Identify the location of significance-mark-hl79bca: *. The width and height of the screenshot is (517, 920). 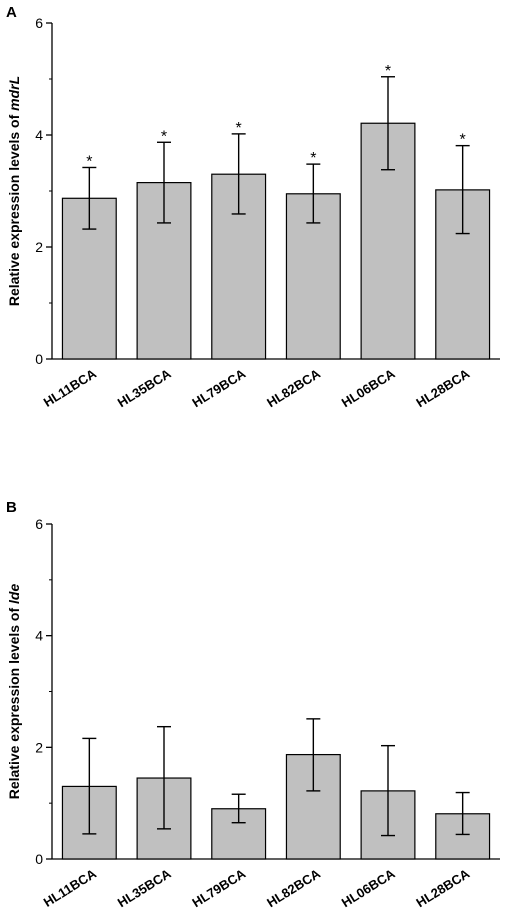
(239, 128).